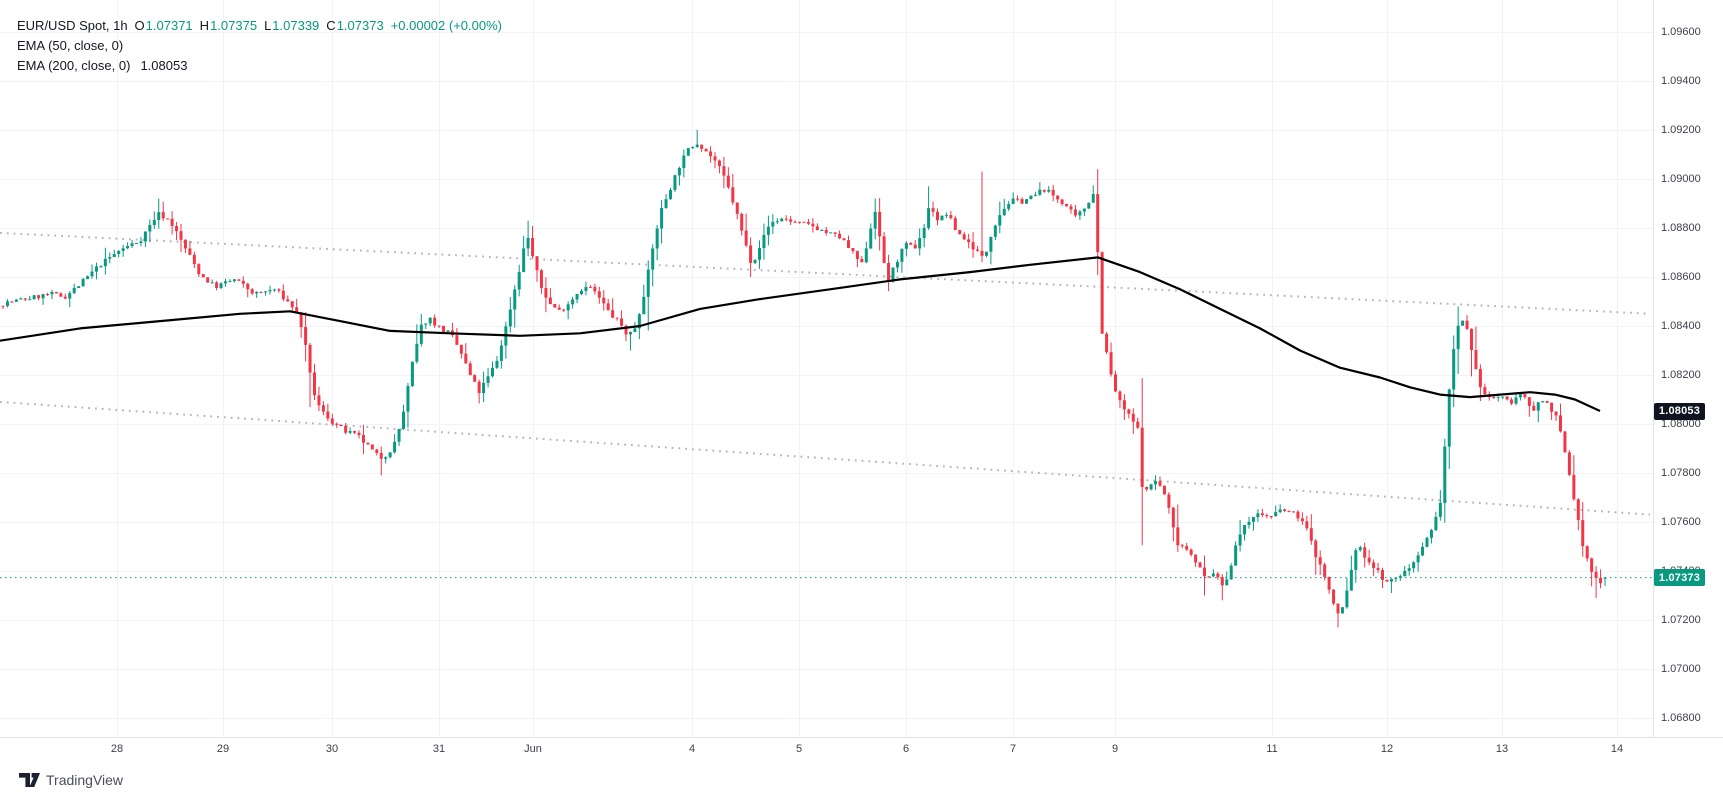 The height and width of the screenshot is (801, 1723). What do you see at coordinates (259, 45) in the screenshot?
I see `indicator-legend-row-ema50: EMA (50, close, 0)` at bounding box center [259, 45].